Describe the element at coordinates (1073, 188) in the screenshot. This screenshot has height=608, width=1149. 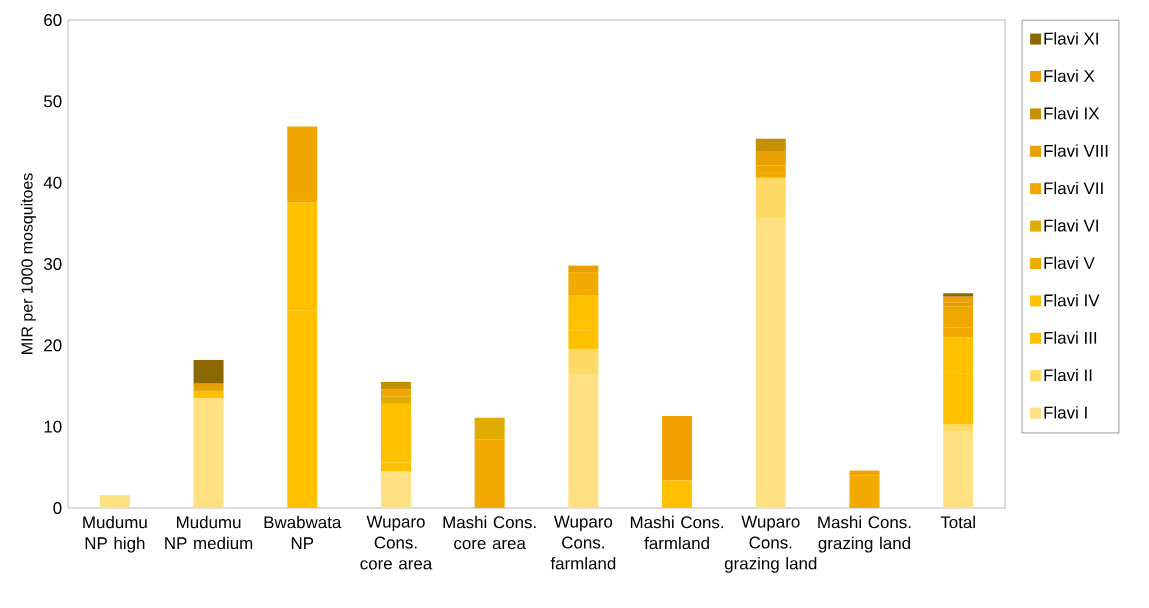
I see `legend-label: Flavi VII` at that location.